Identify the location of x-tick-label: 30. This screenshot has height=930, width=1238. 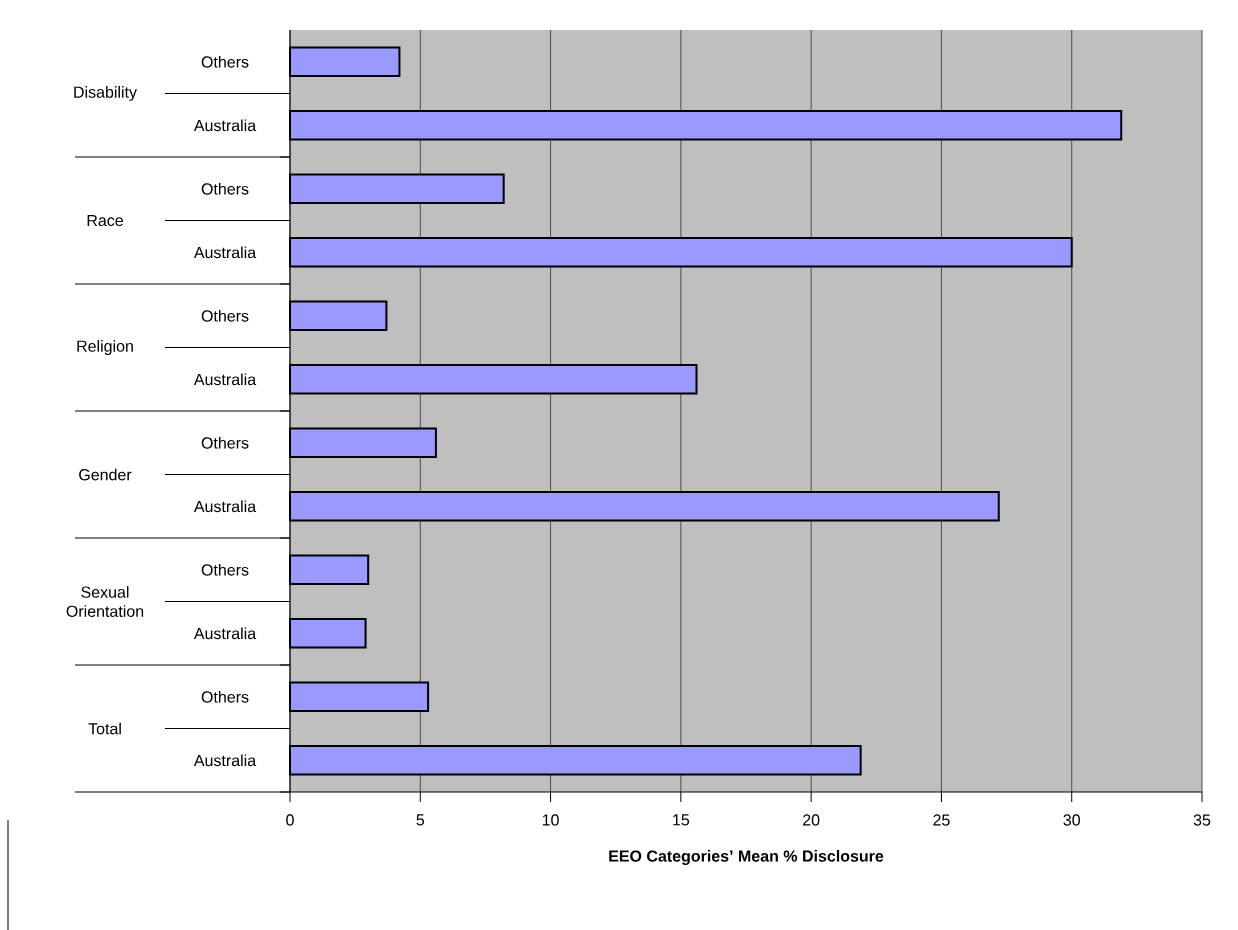
(1071, 820).